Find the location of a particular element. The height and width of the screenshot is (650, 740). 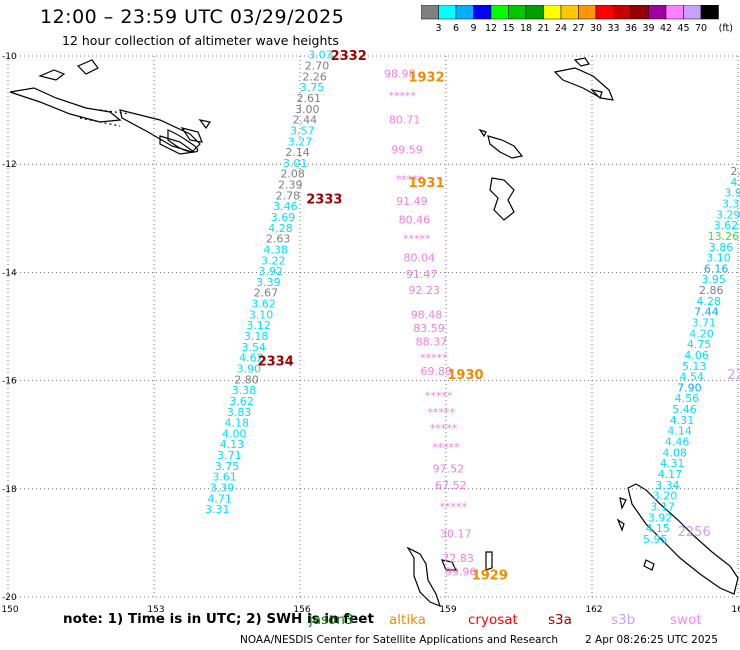

wave-height-value: 3.86 is located at coordinates (721, 247).